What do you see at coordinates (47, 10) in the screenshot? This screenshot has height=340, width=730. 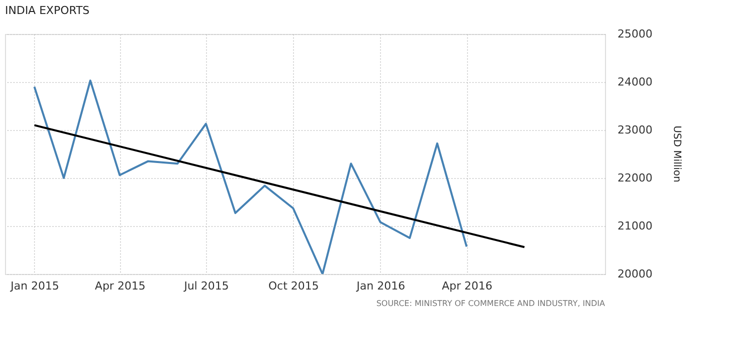 I see `chart-title: INDIA EXPORTS` at bounding box center [47, 10].